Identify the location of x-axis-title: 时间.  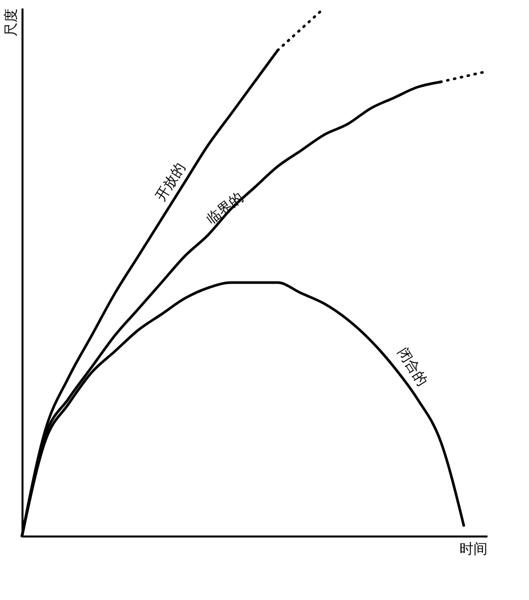
(474, 550).